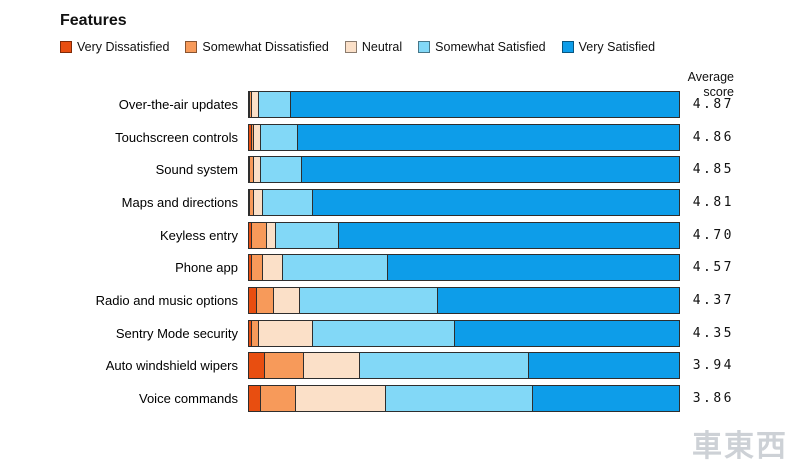  I want to click on legend-label: Very Dissatisfied, so click(123, 47).